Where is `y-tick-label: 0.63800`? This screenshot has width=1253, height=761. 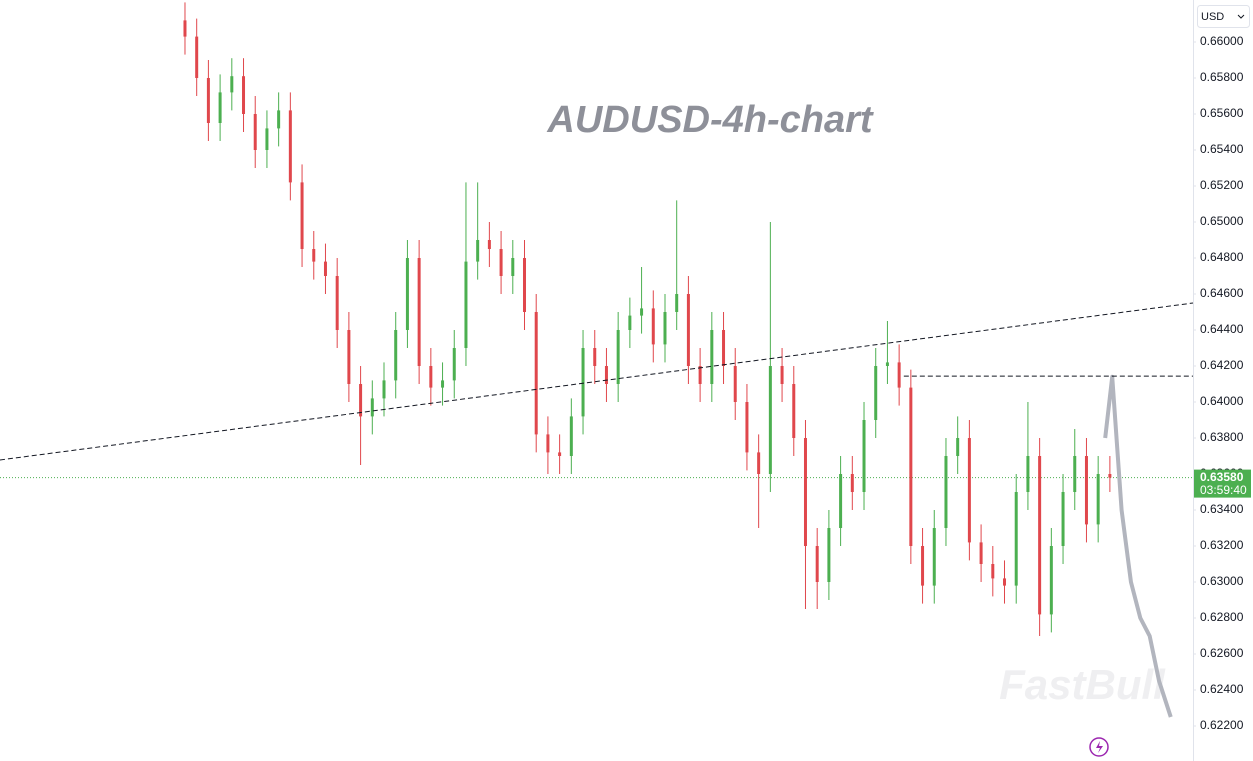 y-tick-label: 0.63800 is located at coordinates (1222, 437).